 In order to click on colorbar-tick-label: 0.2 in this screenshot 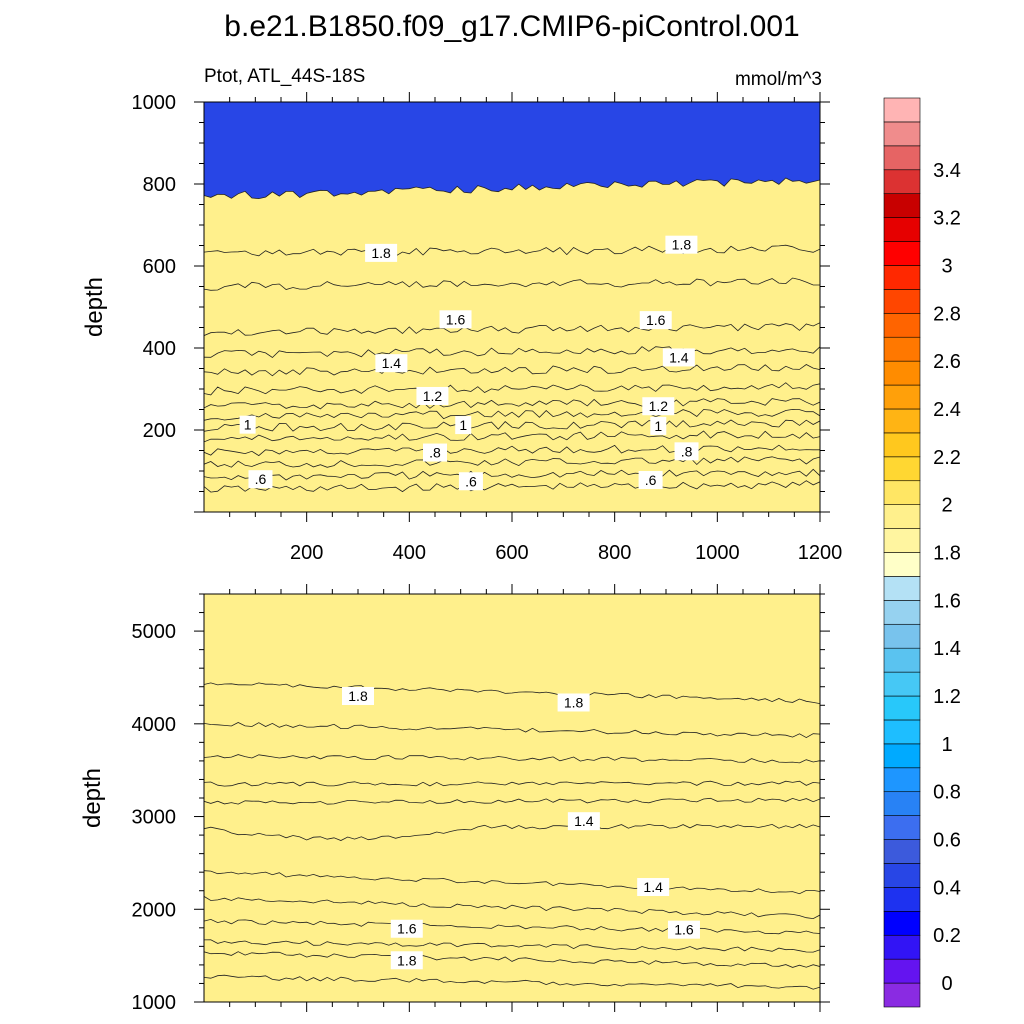, I will do `click(947, 936)`.